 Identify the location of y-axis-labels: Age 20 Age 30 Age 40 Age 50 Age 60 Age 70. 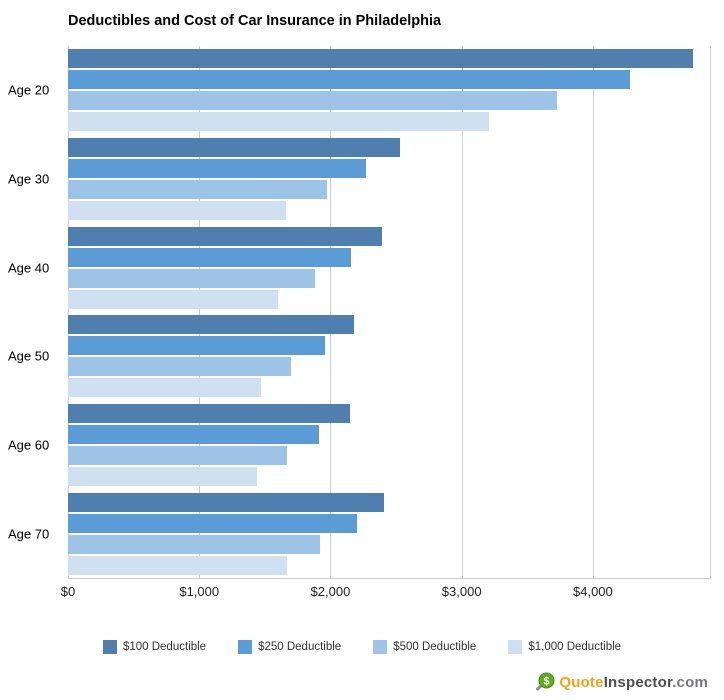
(30, 312).